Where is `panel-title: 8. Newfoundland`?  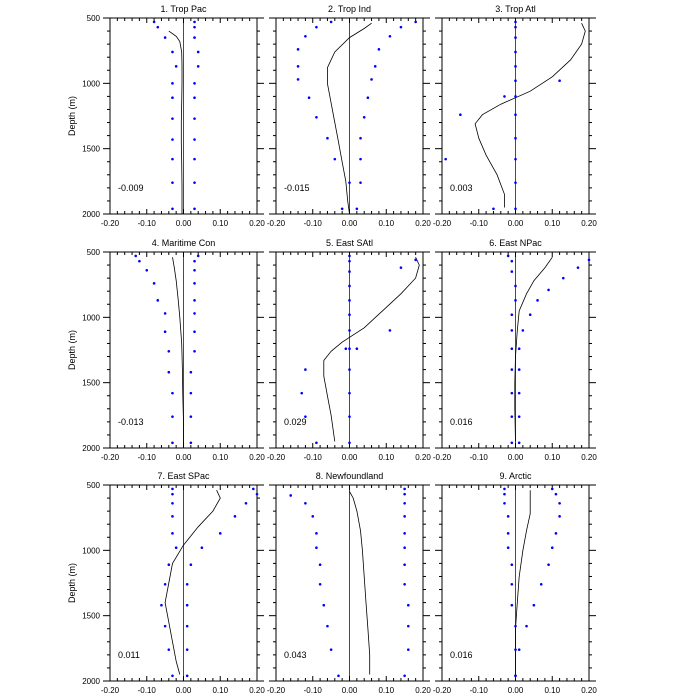
panel-title: 8. Newfoundland is located at coordinates (350, 476).